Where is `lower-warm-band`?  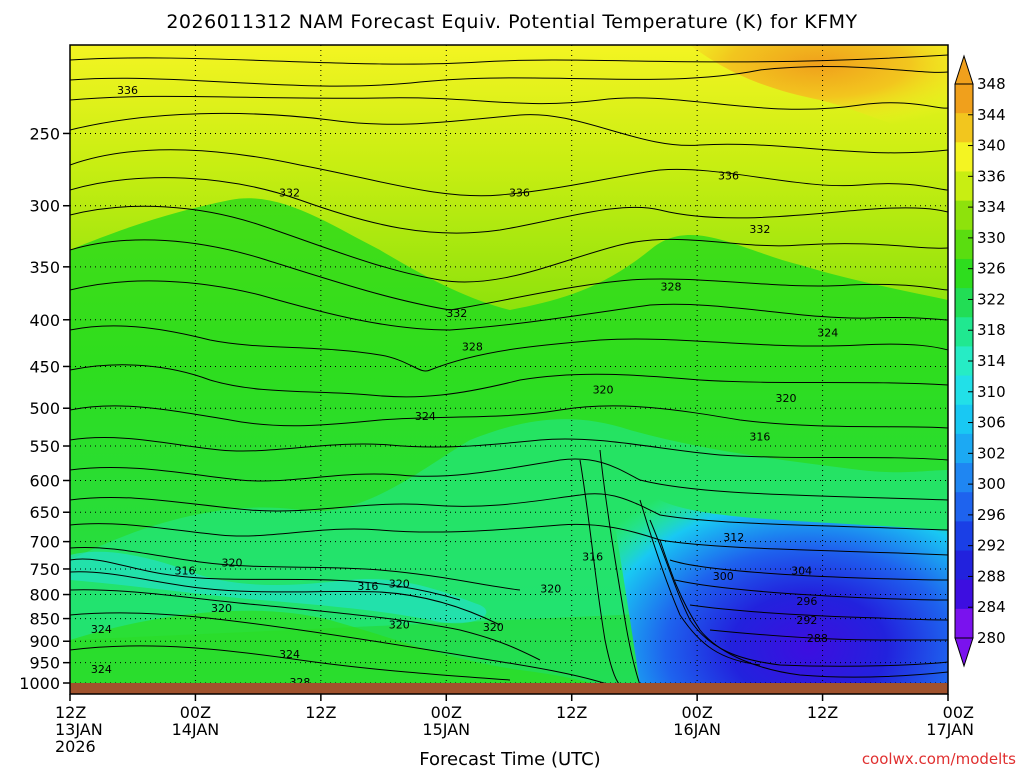 lower-warm-band is located at coordinates (335, 647).